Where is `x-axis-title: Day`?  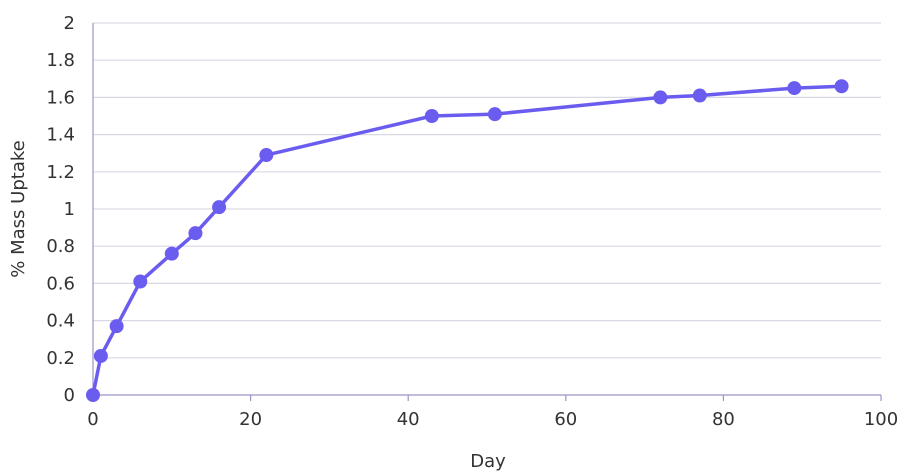 x-axis-title: Day is located at coordinates (488, 461).